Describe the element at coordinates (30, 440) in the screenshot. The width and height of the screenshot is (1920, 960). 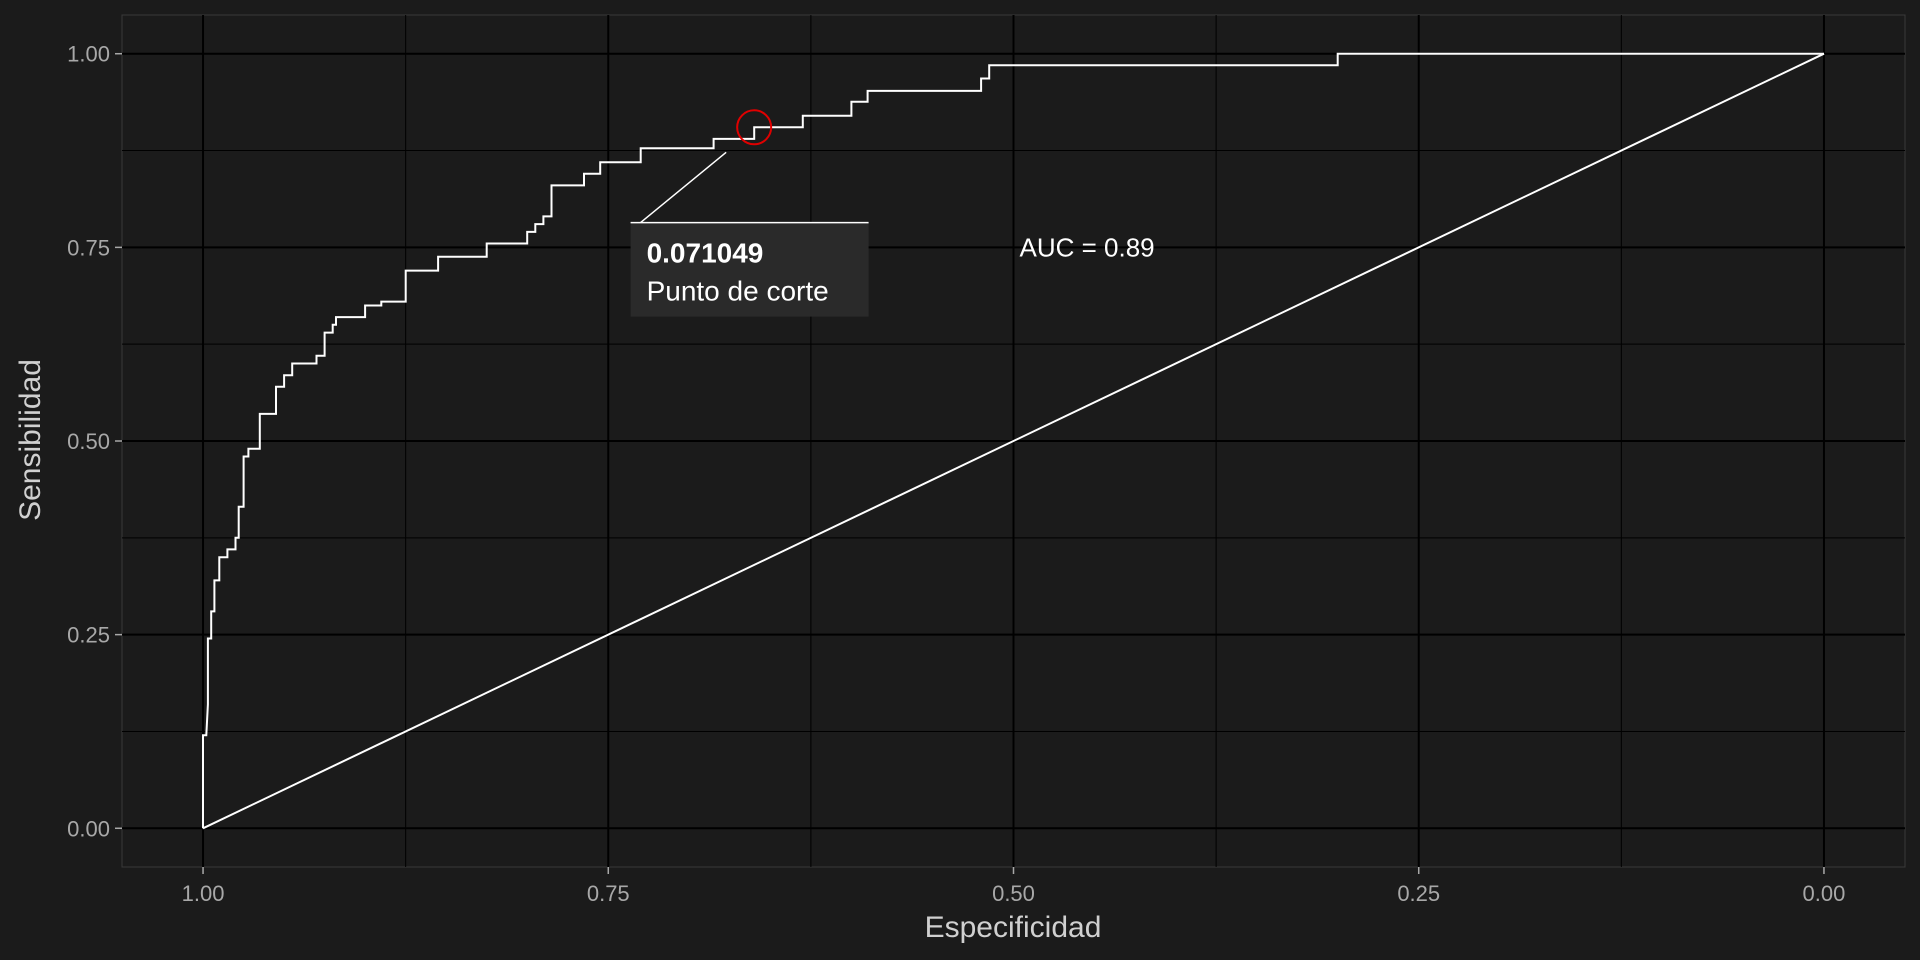
I see `y-axis-title: Sensibilidad` at that location.